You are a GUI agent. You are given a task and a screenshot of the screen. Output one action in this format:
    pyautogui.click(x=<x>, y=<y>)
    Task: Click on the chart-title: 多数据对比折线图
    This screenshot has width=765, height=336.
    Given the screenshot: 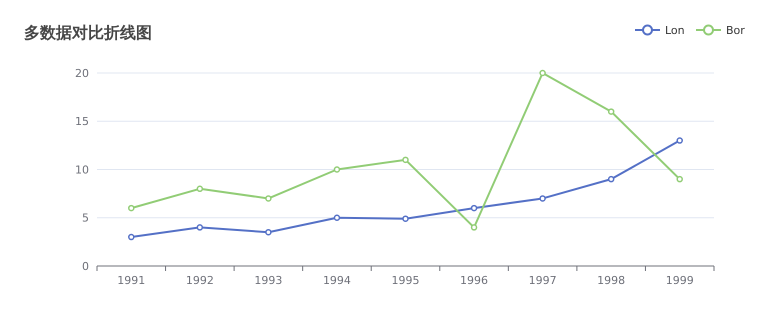 What is the action you would take?
    pyautogui.click(x=88, y=32)
    